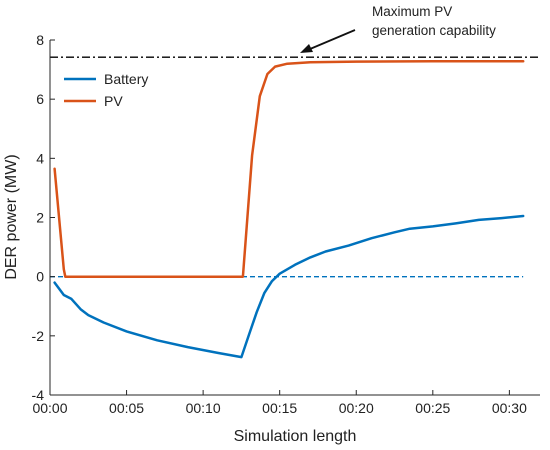 The image size is (550, 450). What do you see at coordinates (113, 101) in the screenshot?
I see `legend-label-pv: PV` at bounding box center [113, 101].